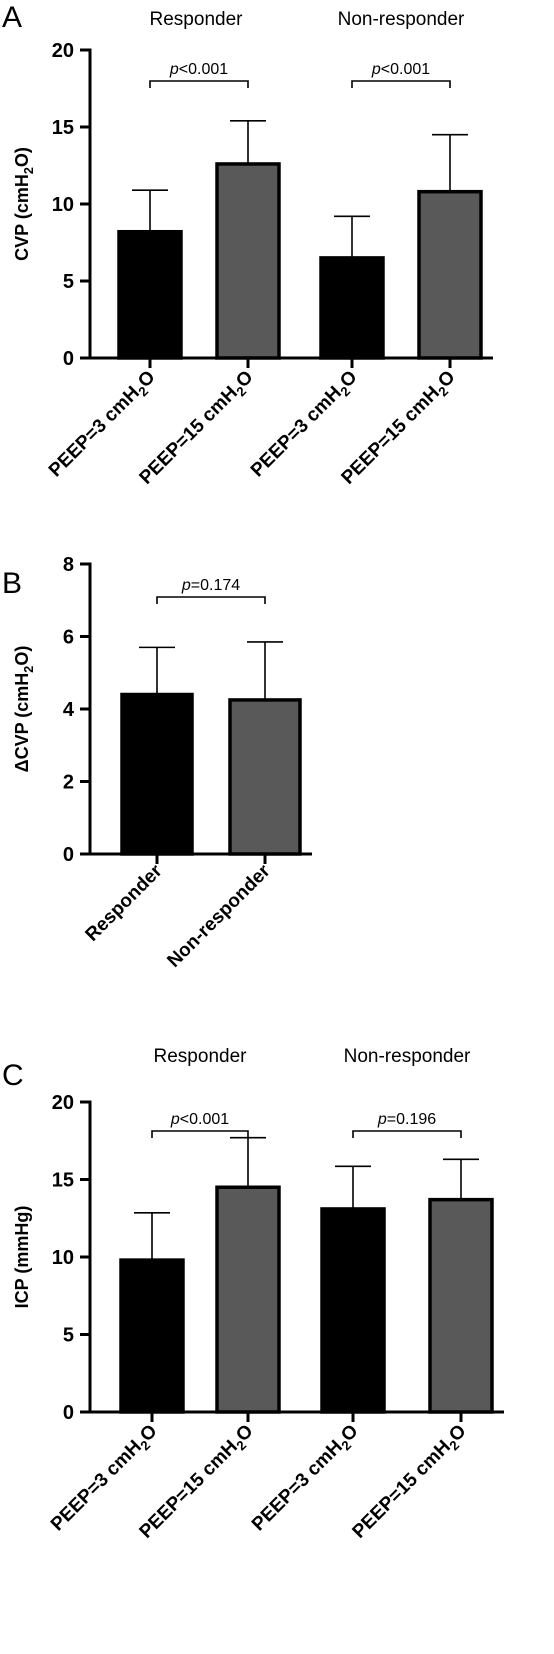 The image size is (554, 1654). Describe the element at coordinates (68, 783) in the screenshot. I see `y-tick-label: 2` at that location.